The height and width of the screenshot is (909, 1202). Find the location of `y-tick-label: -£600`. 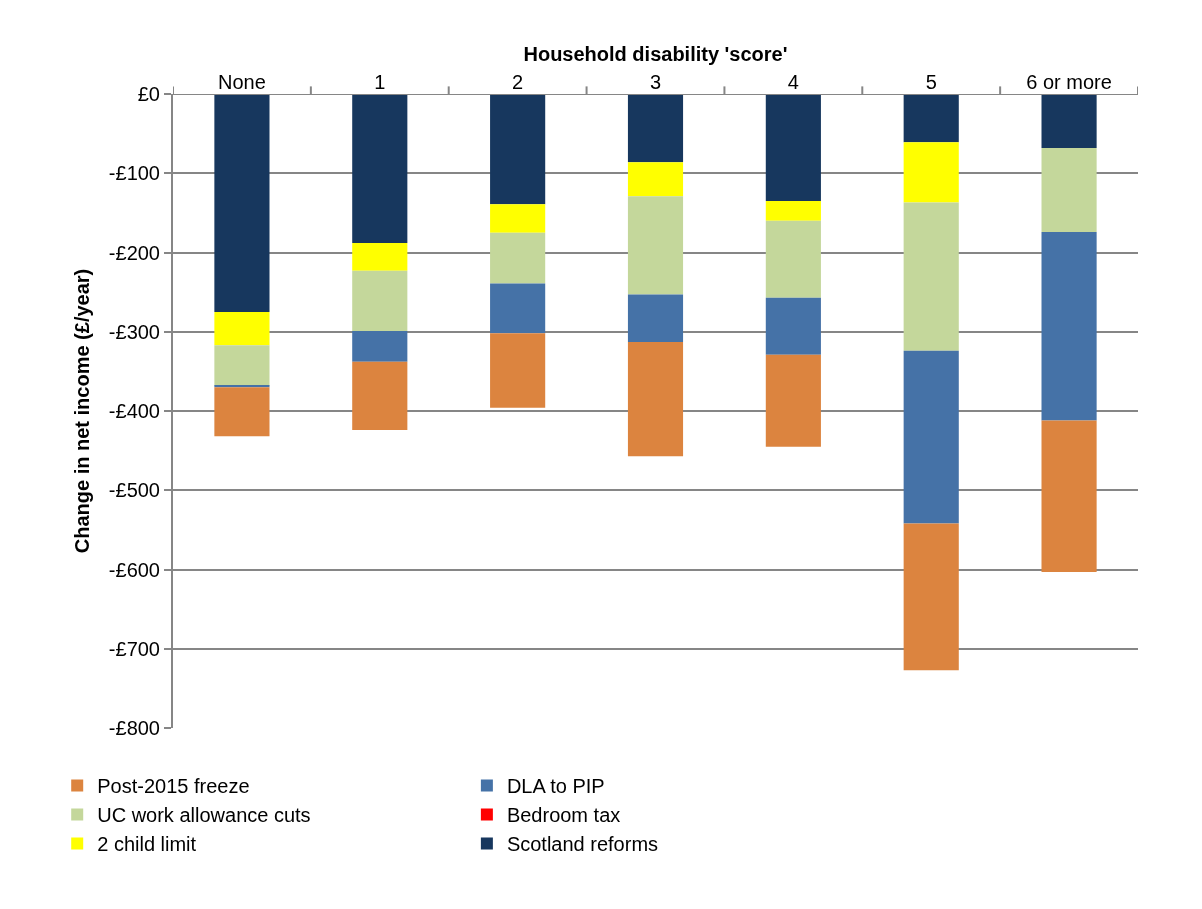

y-tick-label: -£600 is located at coordinates (134, 569).